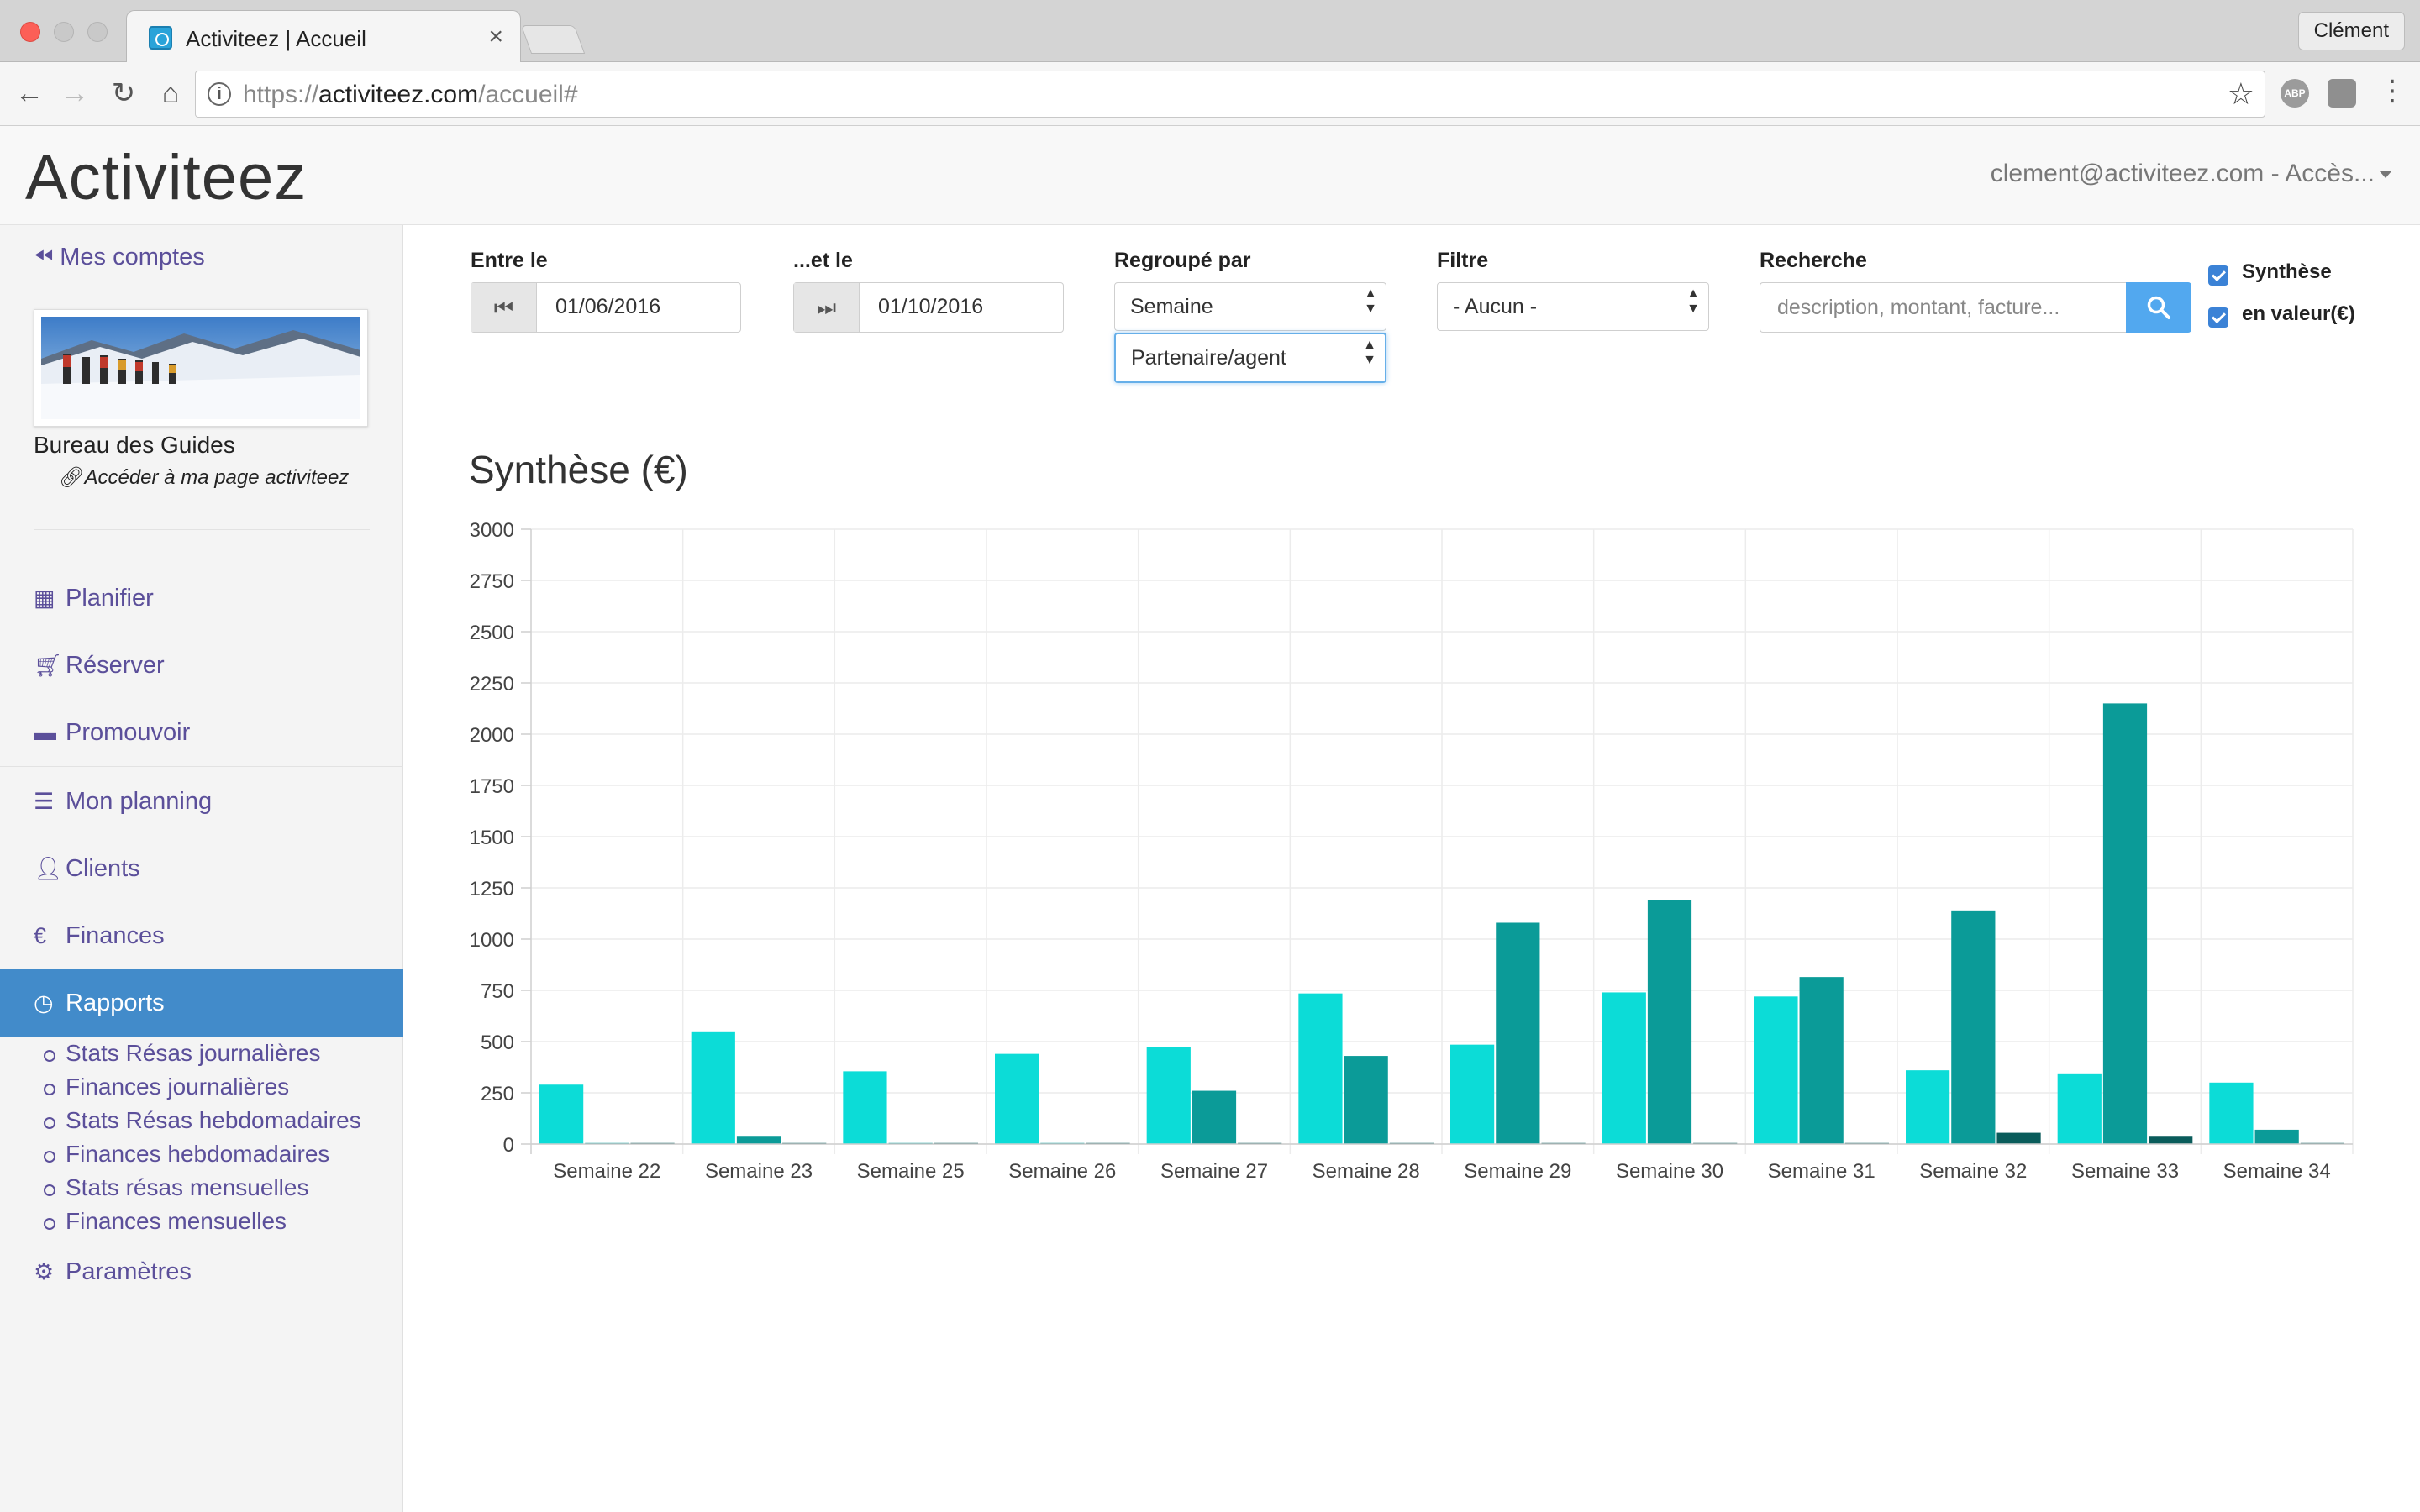 Image resolution: width=2420 pixels, height=1512 pixels. What do you see at coordinates (202, 1221) in the screenshot?
I see `subnav-item-finances-mensuelles: Finances mensuelles` at bounding box center [202, 1221].